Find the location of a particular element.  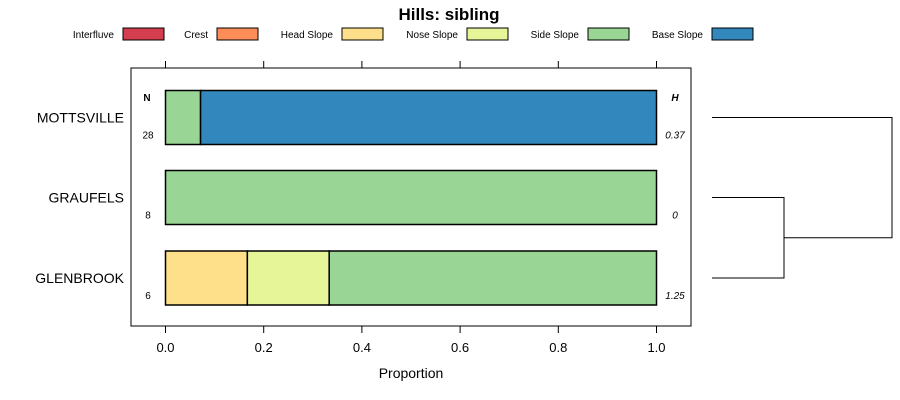

chart-title: Hills: sibling is located at coordinates (448, 14).